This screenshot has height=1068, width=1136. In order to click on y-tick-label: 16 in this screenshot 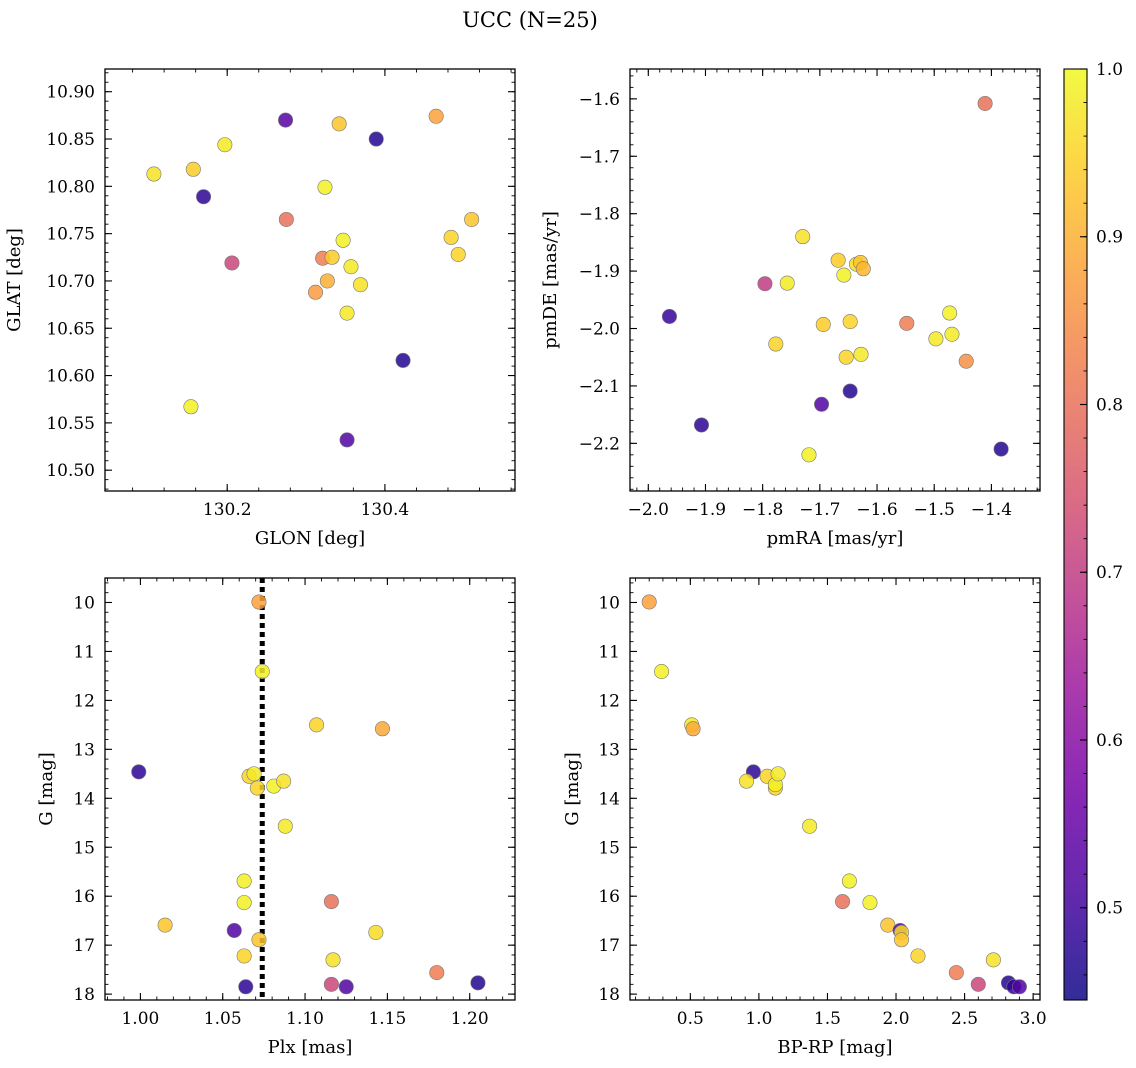, I will do `click(609, 897)`.